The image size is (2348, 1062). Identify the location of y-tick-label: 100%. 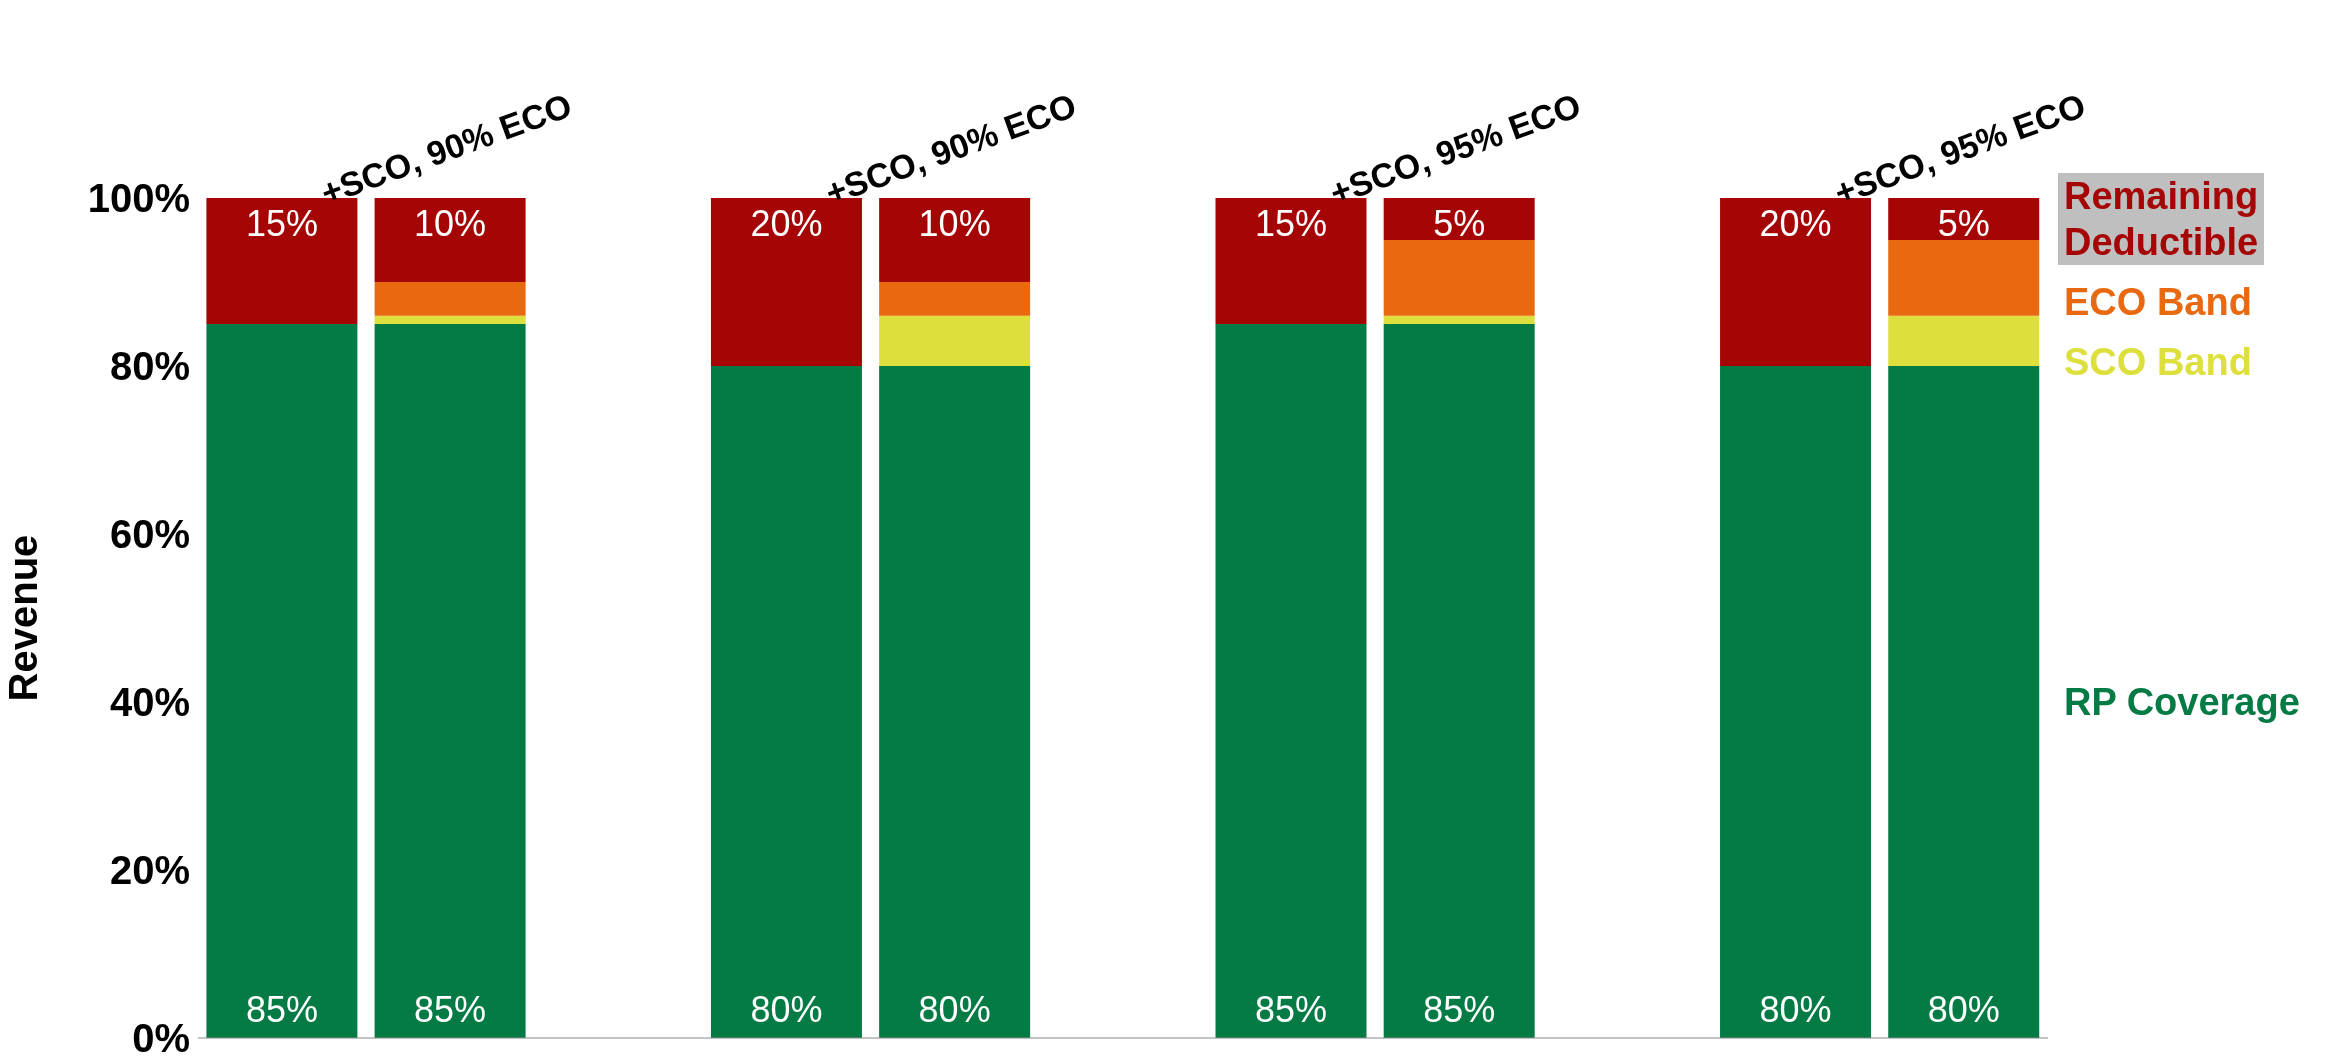
(138, 198).